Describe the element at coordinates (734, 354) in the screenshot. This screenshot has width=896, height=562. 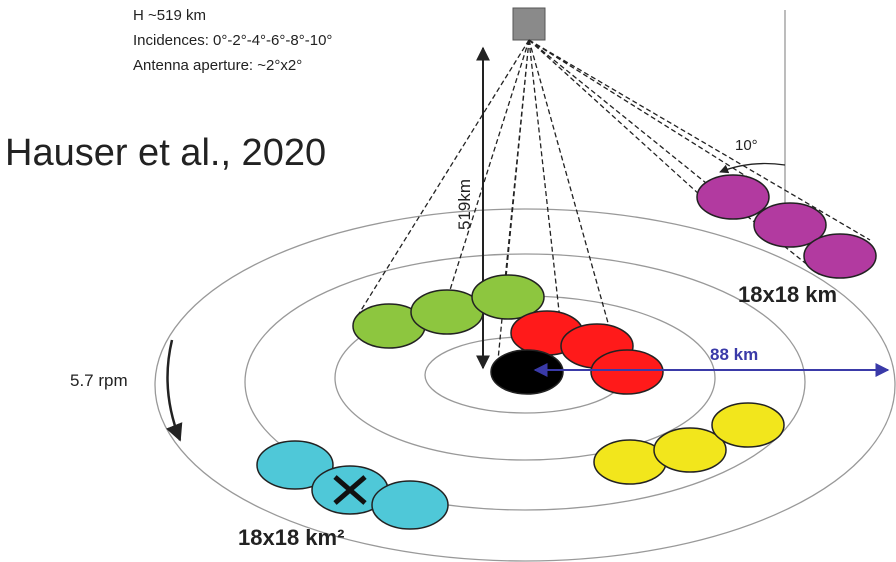
I see `range-label: 88 km` at that location.